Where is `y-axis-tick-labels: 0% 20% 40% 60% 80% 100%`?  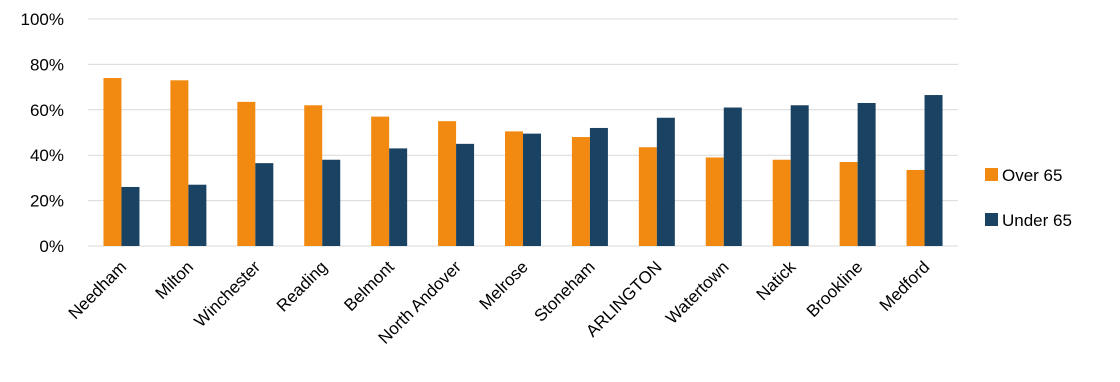 y-axis-tick-labels: 0% 20% 40% 60% 80% 100% is located at coordinates (42, 133).